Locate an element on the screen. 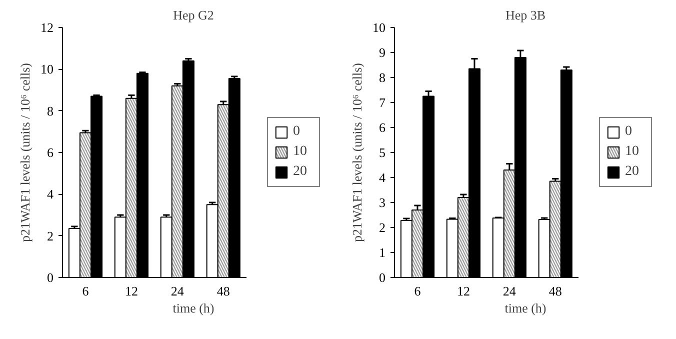 The image size is (676, 339). y-tick-label: 12 is located at coordinates (47, 27).